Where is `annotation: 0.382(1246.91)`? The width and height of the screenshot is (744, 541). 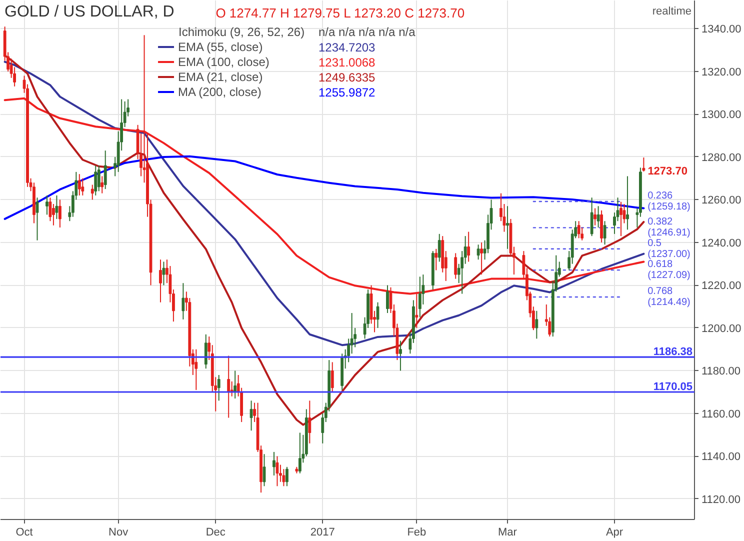 annotation: 0.382(1246.91) is located at coordinates (669, 227).